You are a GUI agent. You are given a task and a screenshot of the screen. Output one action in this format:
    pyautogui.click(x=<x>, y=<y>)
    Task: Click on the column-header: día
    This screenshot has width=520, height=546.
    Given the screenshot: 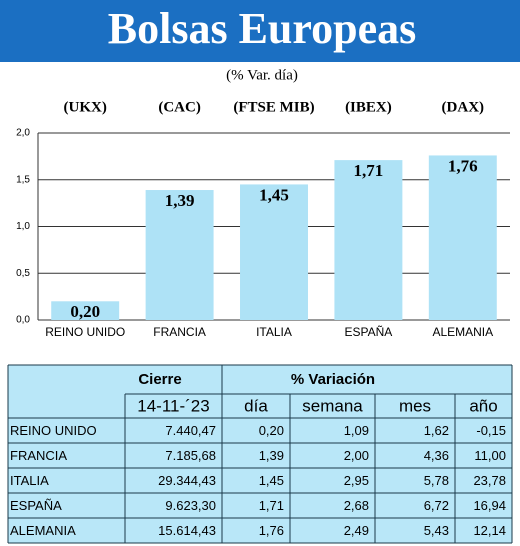 What is the action you would take?
    pyautogui.click(x=256, y=405)
    